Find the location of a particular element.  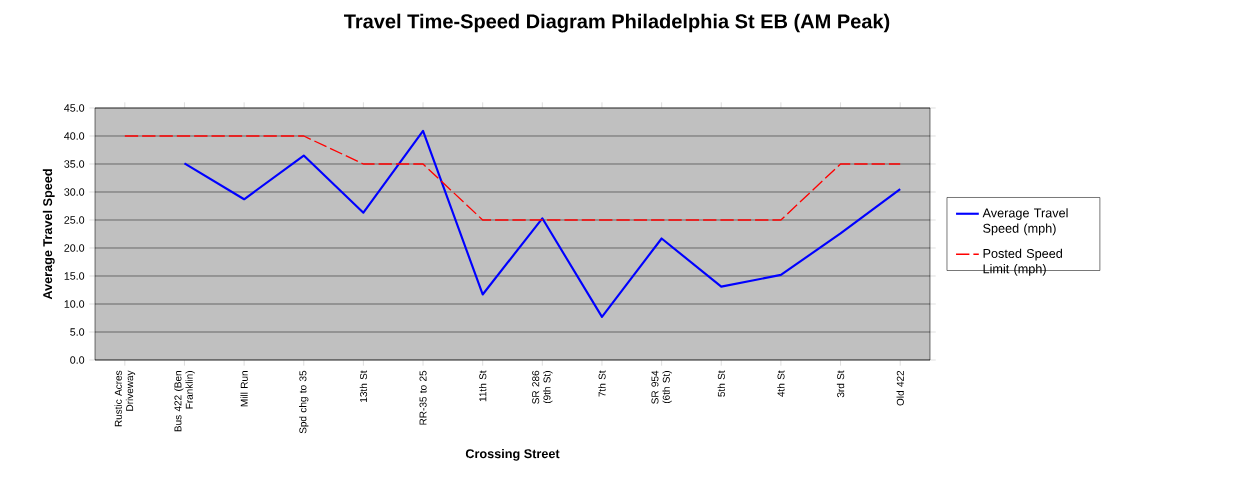

y-tick-label: 40.0 is located at coordinates (74, 136).